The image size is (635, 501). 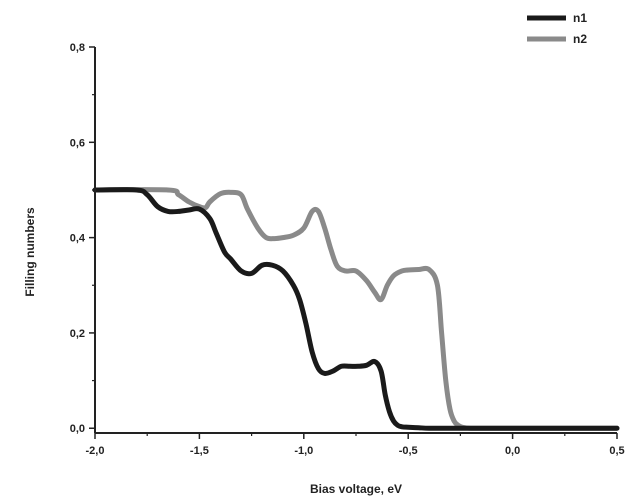 What do you see at coordinates (77, 48) in the screenshot?
I see `y-tick-label: 0,8` at bounding box center [77, 48].